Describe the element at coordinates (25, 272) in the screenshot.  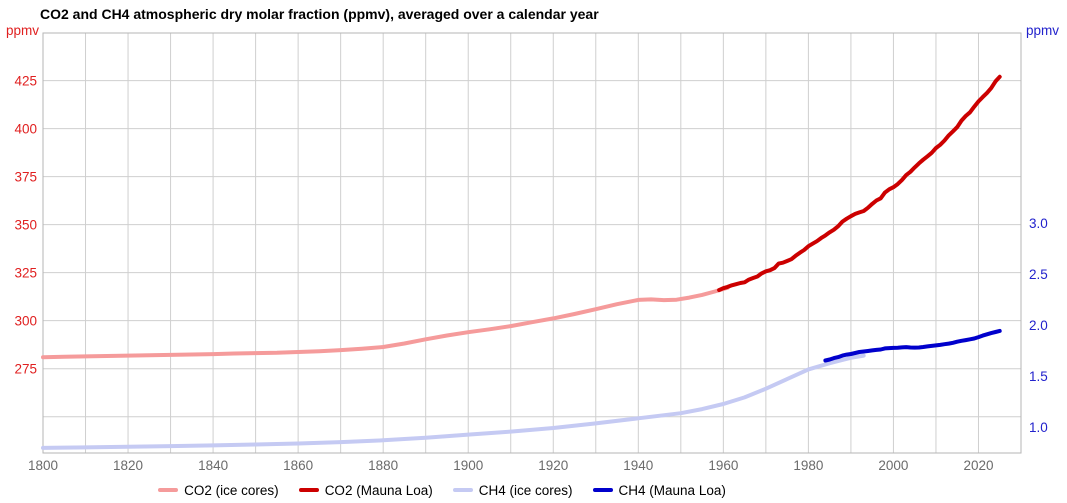
I see `left-tick-label: 325` at that location.